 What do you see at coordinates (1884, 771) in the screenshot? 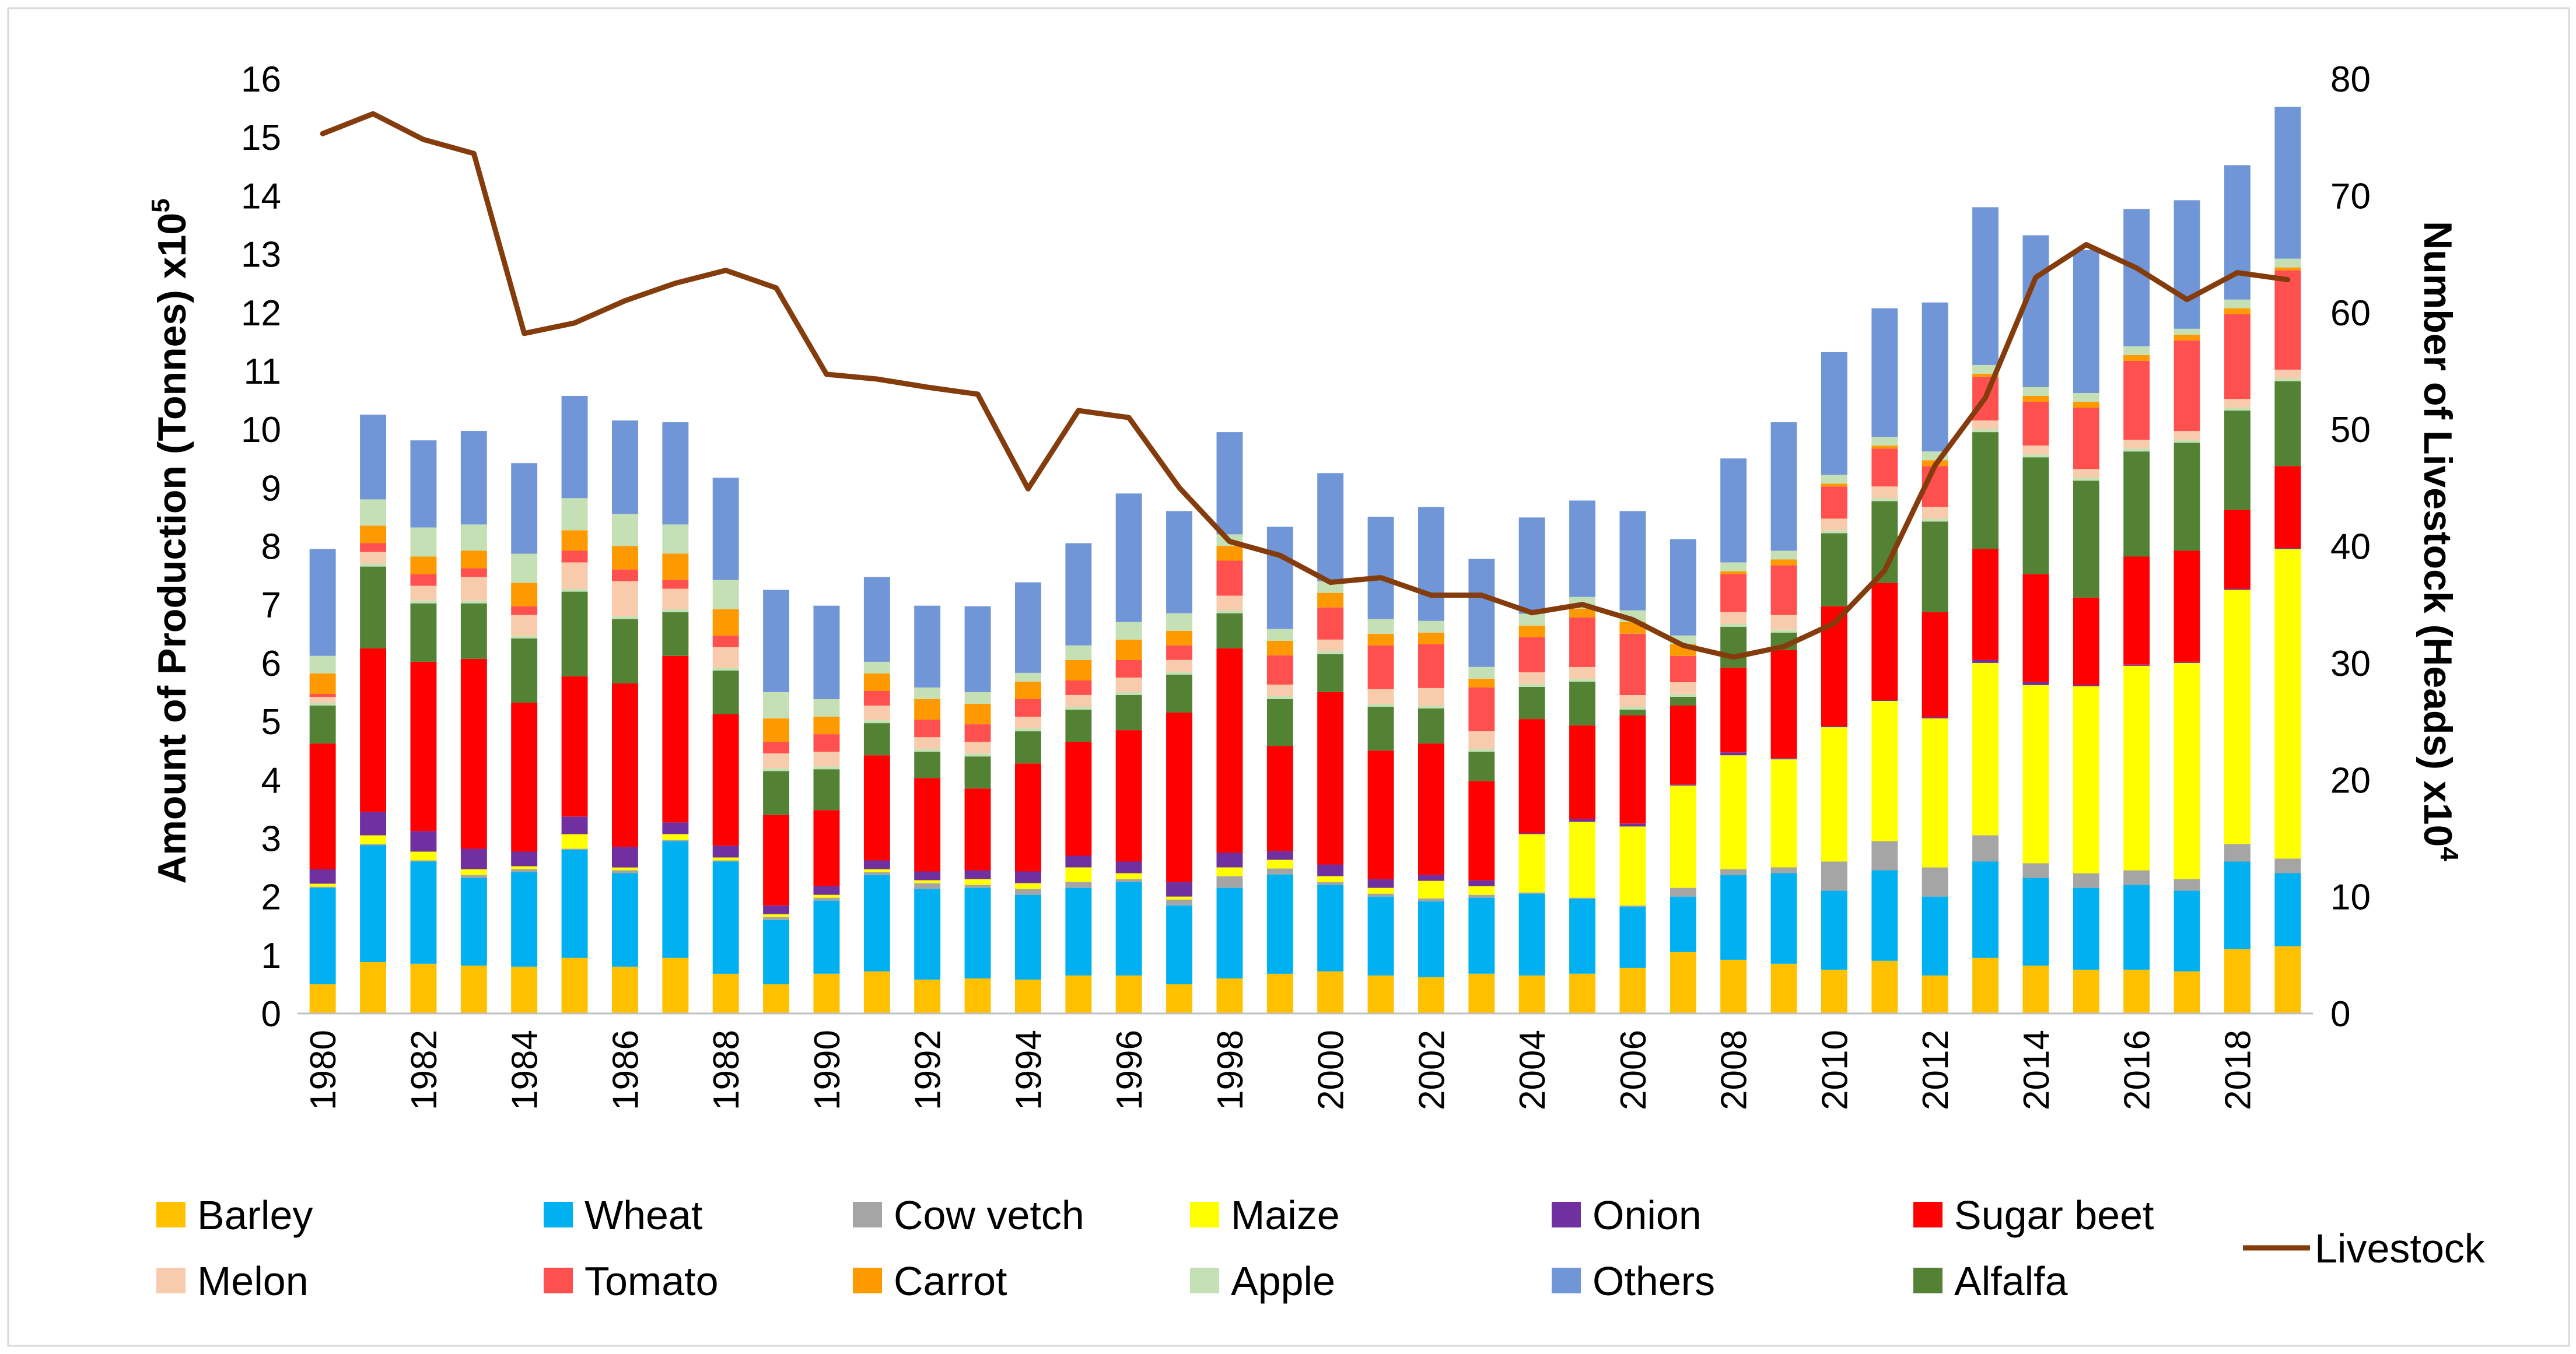
I see `bar-maize-2011` at bounding box center [1884, 771].